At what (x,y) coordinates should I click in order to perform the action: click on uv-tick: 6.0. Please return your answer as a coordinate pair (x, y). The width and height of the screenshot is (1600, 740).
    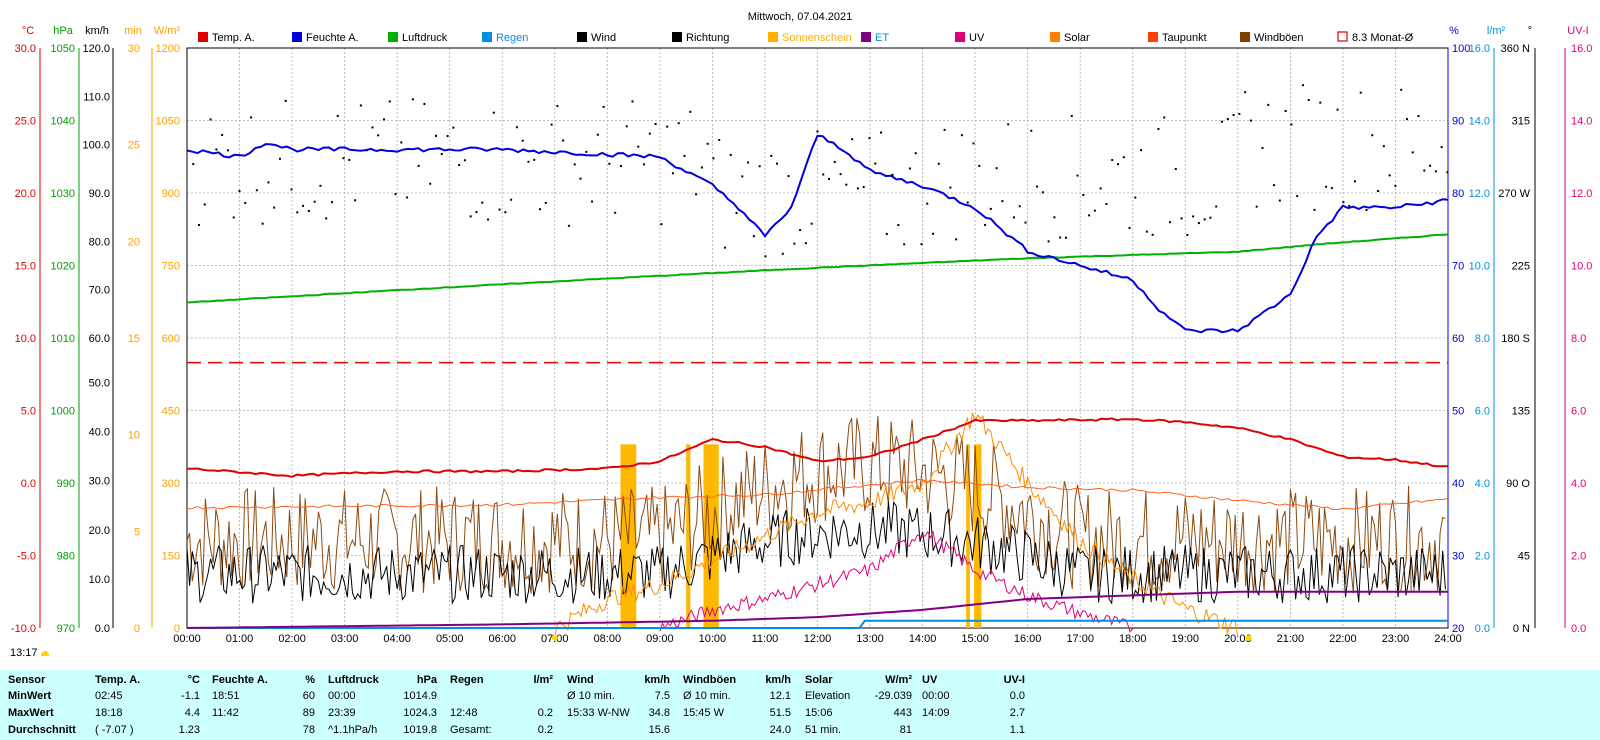
    Looking at the image, I should click on (1578, 412).